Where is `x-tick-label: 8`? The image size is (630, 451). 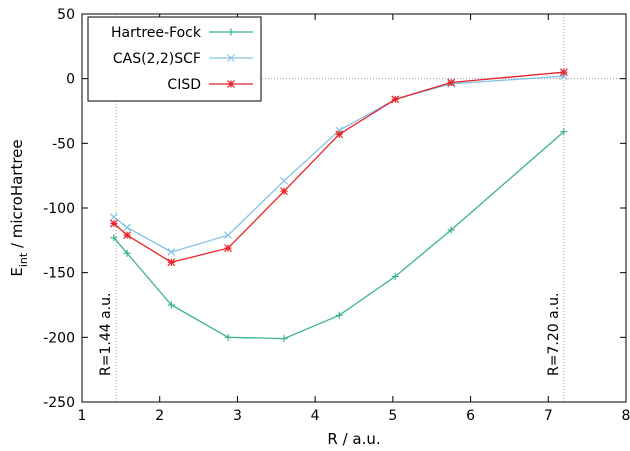
x-tick-label: 8 is located at coordinates (626, 416).